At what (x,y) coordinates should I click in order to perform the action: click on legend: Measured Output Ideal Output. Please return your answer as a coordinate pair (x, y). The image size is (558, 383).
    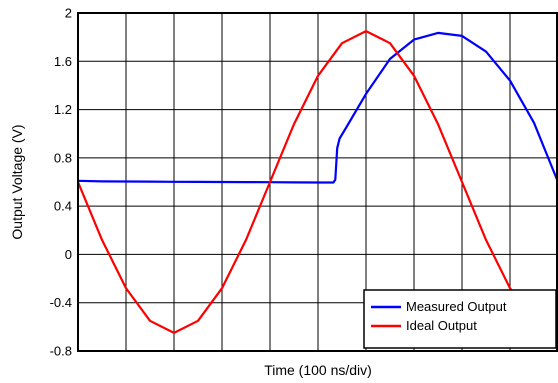
    Looking at the image, I should click on (460, 319).